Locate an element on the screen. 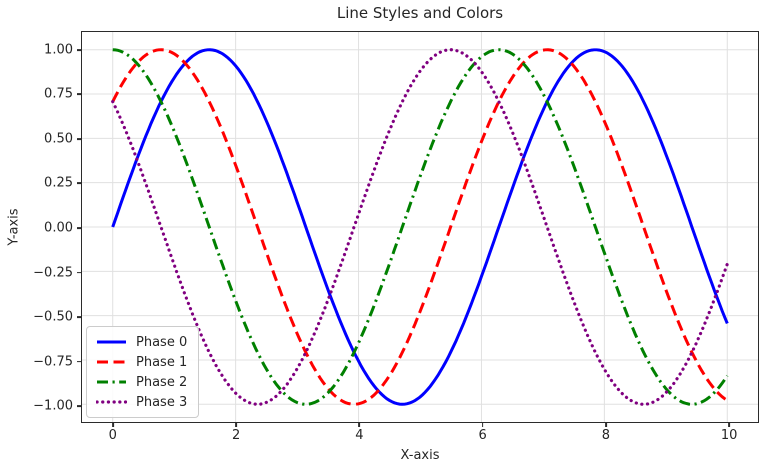 This screenshot has height=476, width=768. y-tick-label: 0.25 is located at coordinates (58, 183).